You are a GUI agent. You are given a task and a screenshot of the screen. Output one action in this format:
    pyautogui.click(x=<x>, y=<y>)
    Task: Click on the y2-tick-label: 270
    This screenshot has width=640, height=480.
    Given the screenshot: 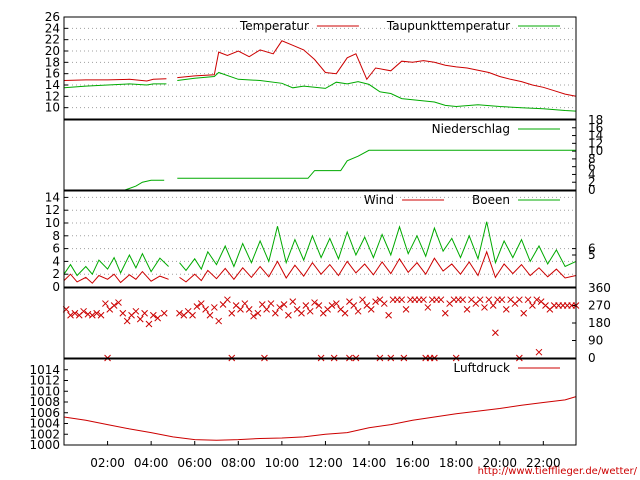 What is the action you would take?
    pyautogui.click(x=599, y=306)
    